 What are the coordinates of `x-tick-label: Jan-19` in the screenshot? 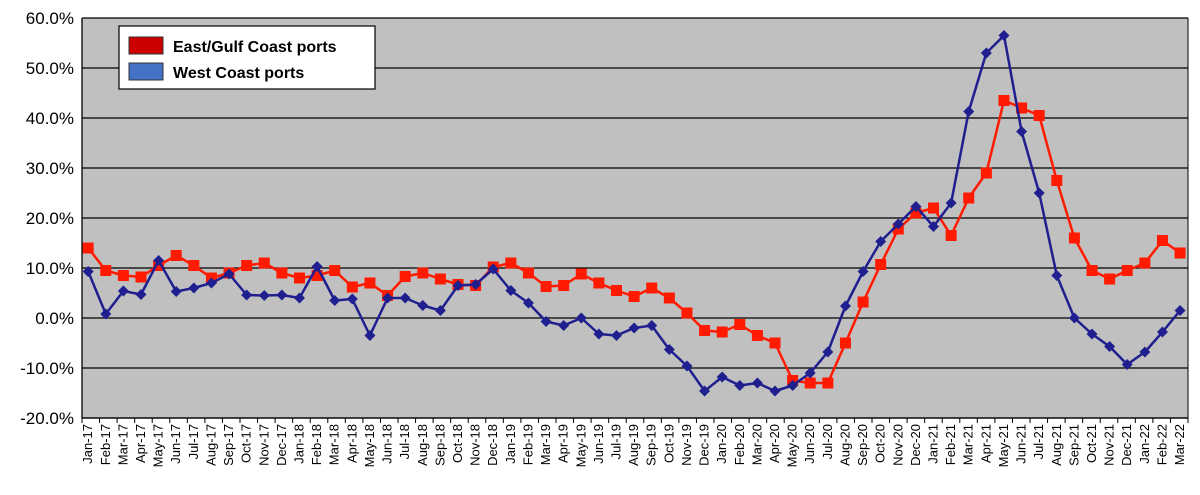 It's located at (510, 444).